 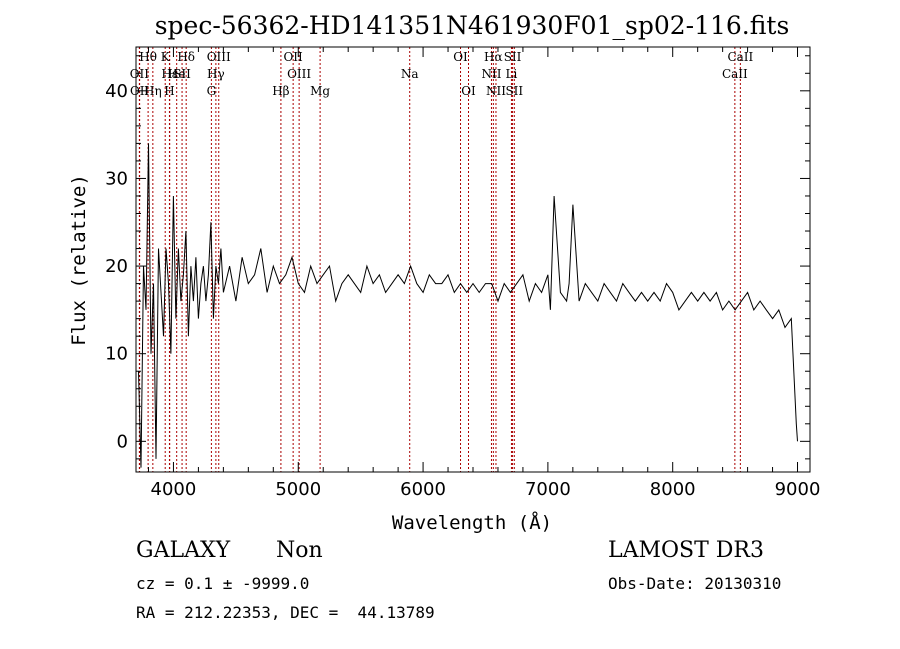 I want to click on spectral-line-label: Hα, so click(x=493, y=57).